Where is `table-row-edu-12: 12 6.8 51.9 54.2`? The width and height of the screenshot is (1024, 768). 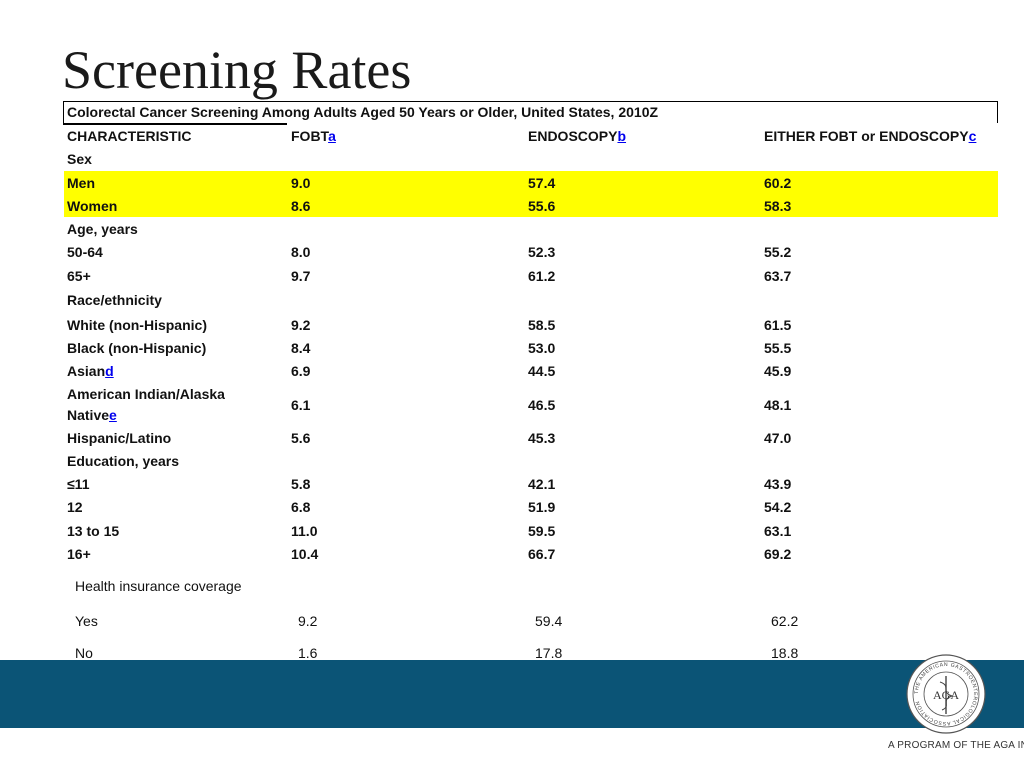
table-row-edu-12: 12 6.8 51.9 54.2 is located at coordinates (531, 509).